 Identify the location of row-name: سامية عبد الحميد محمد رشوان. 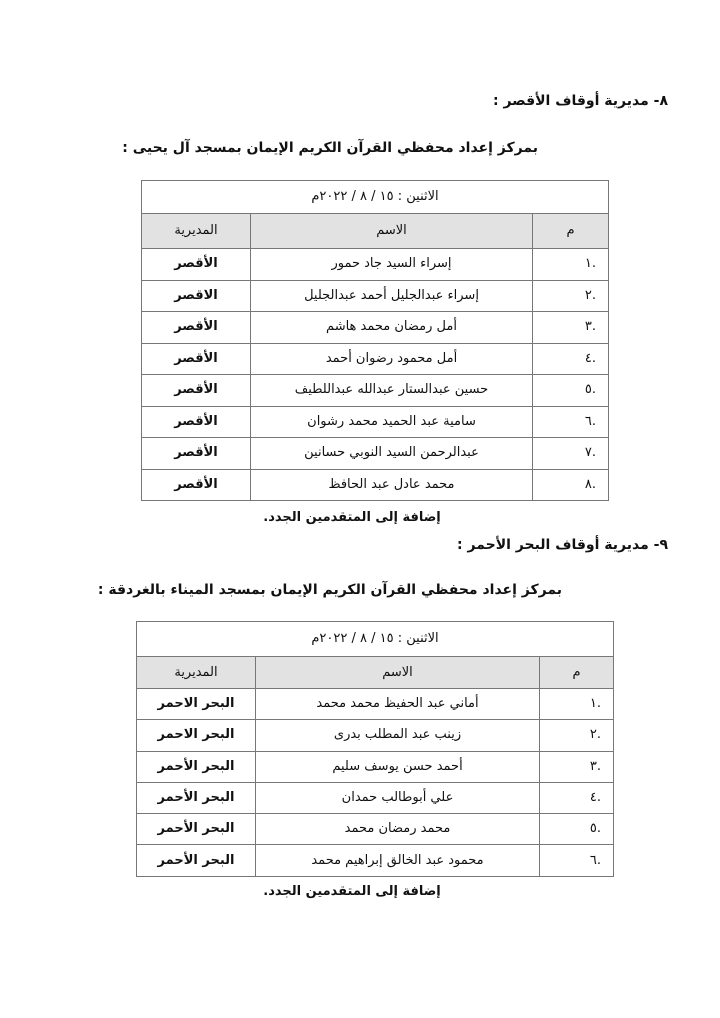
(391, 421).